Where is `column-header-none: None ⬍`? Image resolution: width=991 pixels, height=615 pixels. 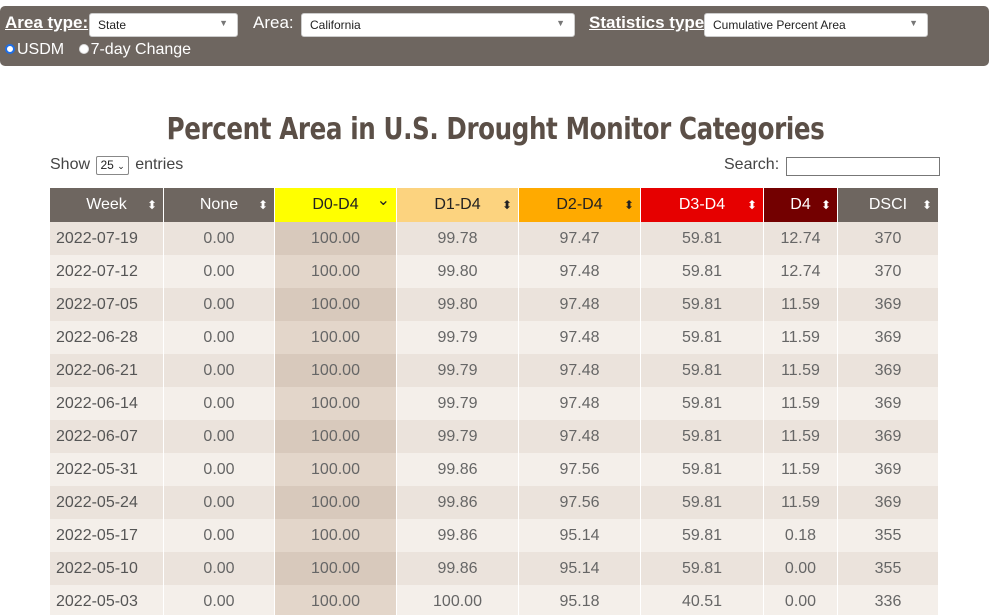
column-header-none: None ⬍ is located at coordinates (219, 205).